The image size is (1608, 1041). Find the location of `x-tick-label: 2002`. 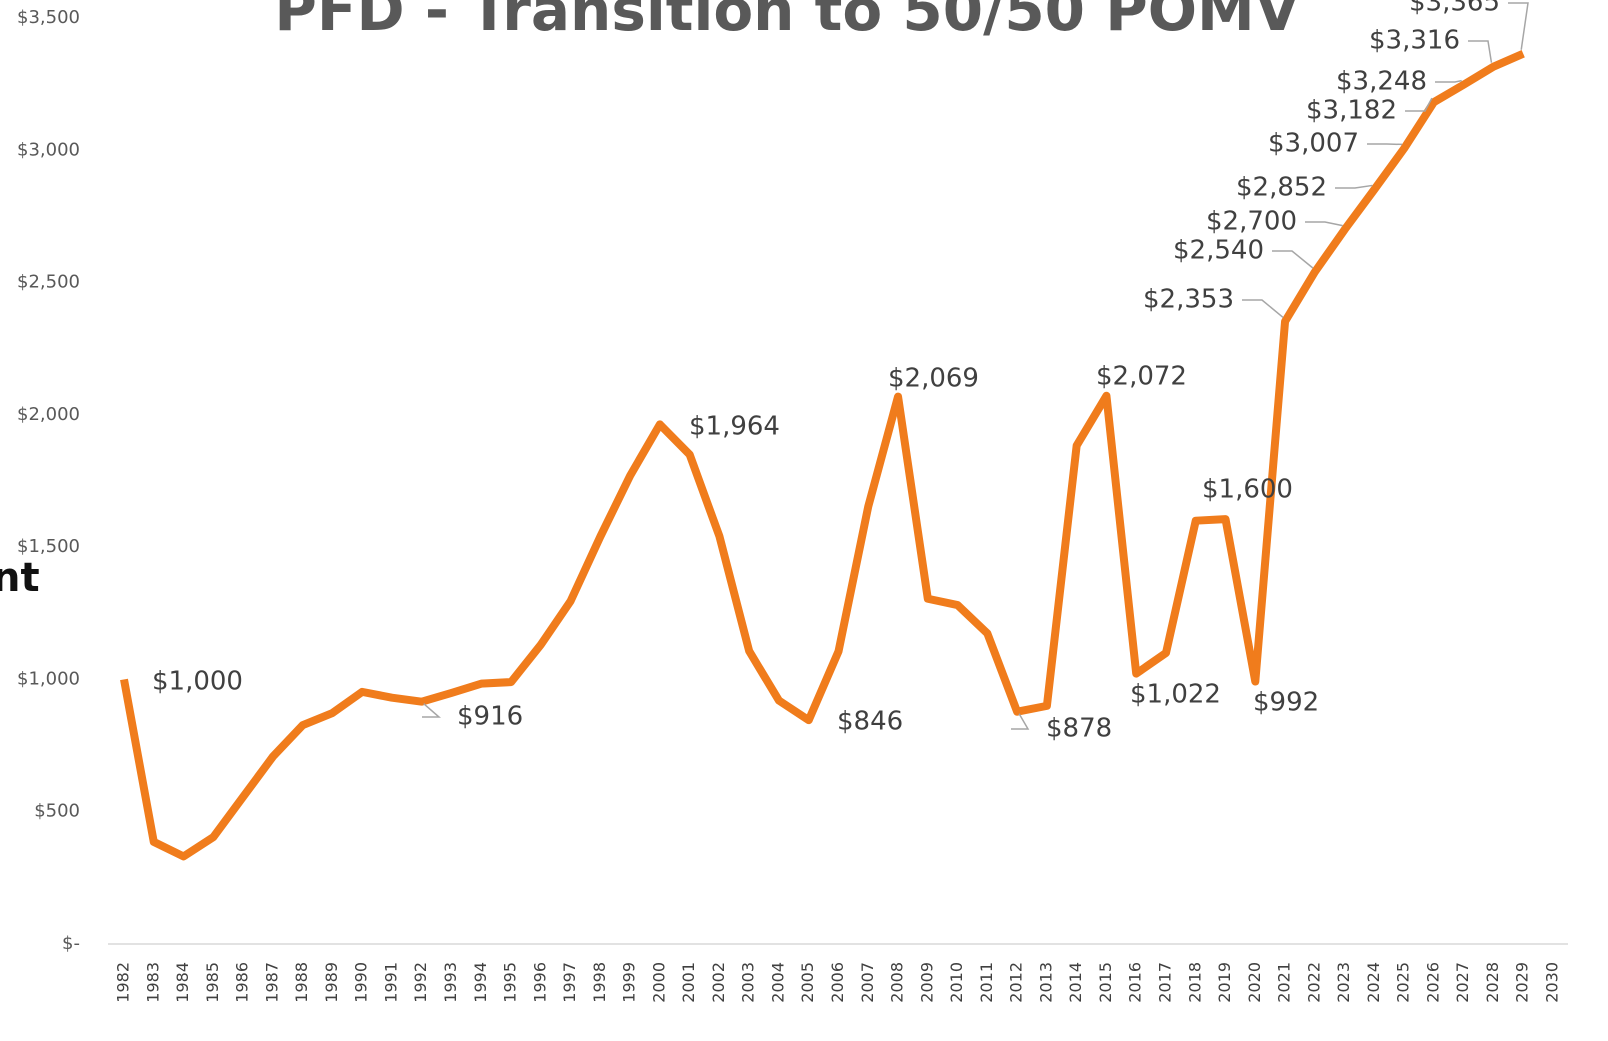

x-tick-label: 2002 is located at coordinates (718, 982).